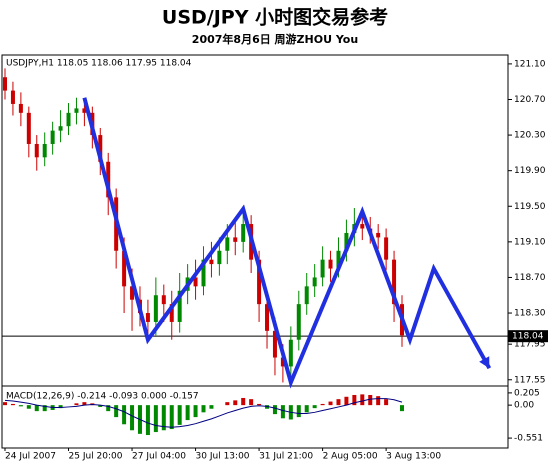 This screenshot has width=550, height=463. Describe the element at coordinates (99, 64) in the screenshot. I see `chart-header: USDJPY,H1 118.05 118.06 117.95 118.04` at that location.